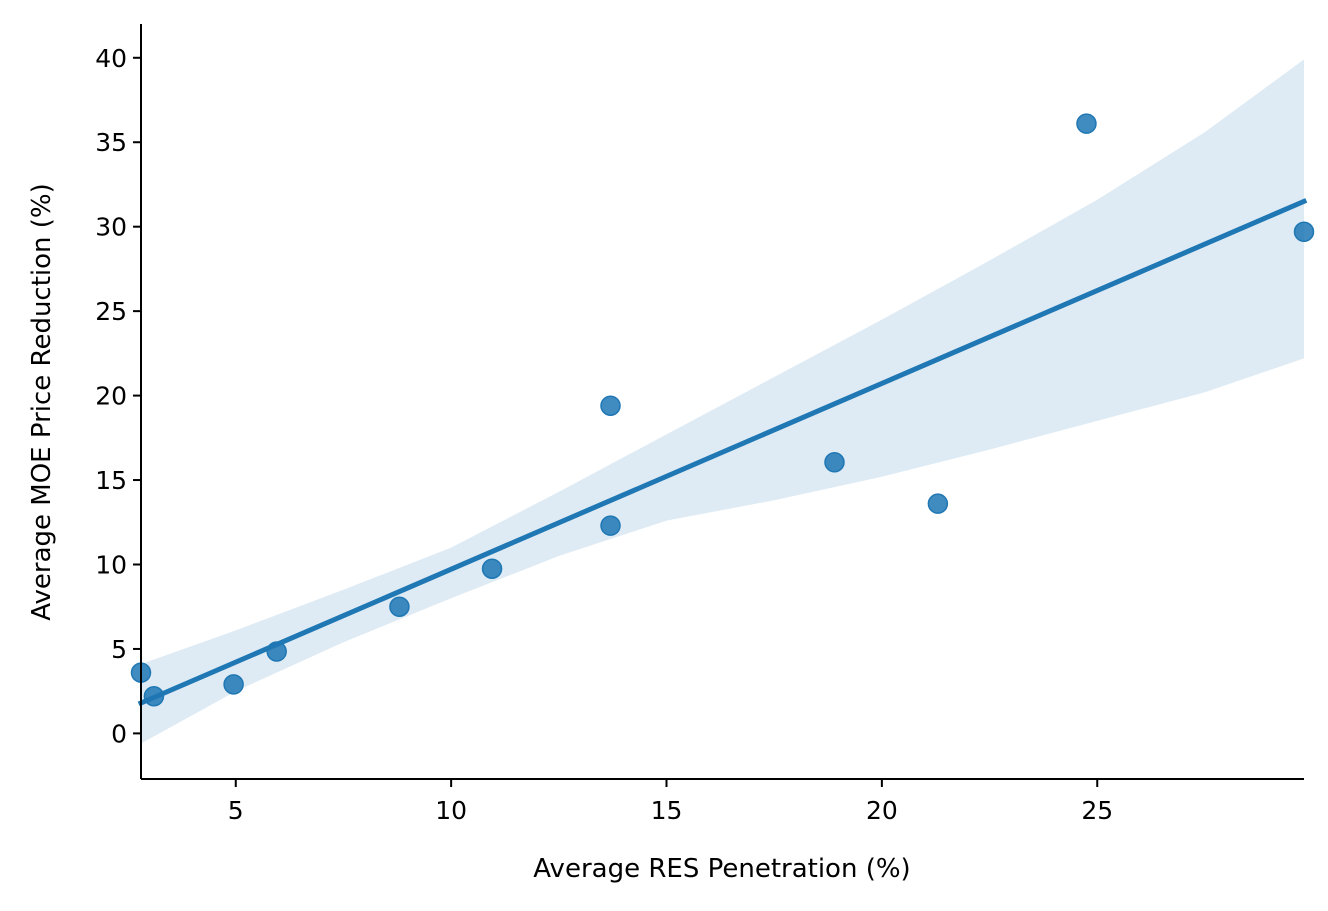  What do you see at coordinates (119, 733) in the screenshot?
I see `y-tick-label-0: 0` at bounding box center [119, 733].